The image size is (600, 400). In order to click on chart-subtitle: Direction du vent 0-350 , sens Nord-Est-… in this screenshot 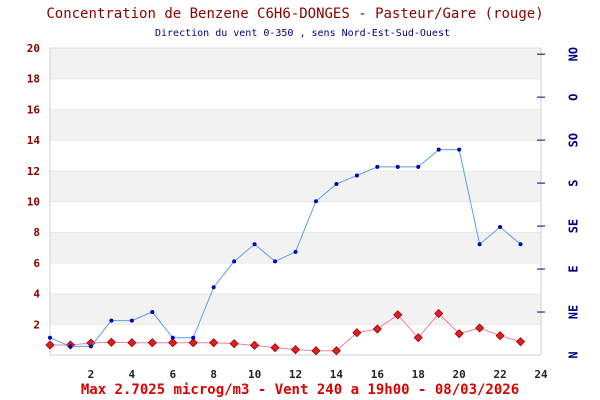, I will do `click(302, 33)`.